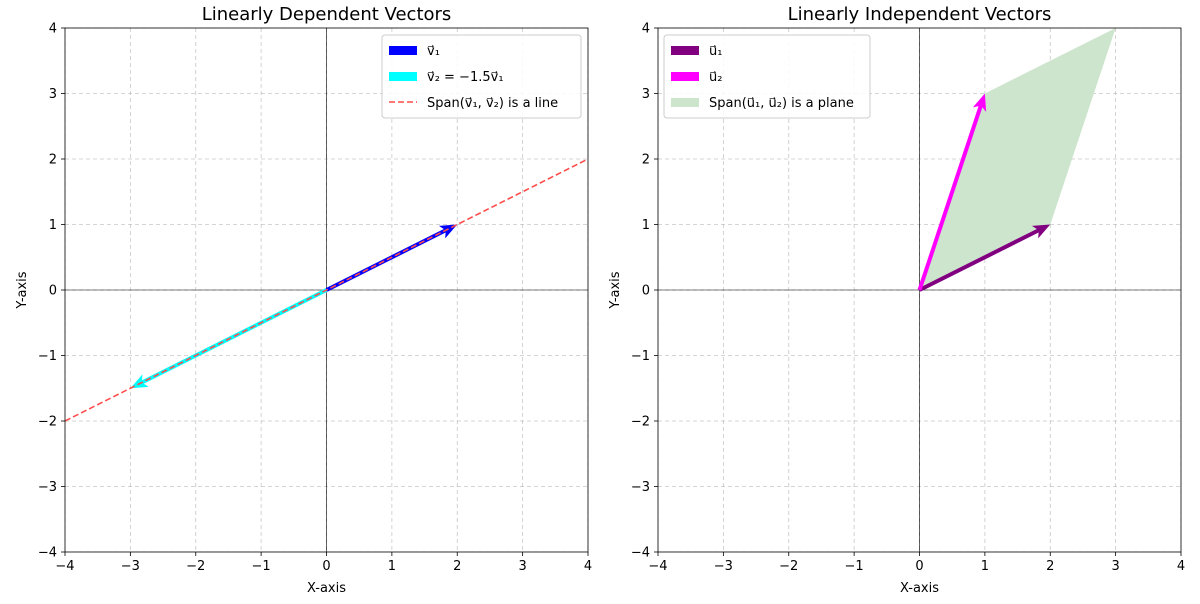 This screenshot has height=604, width=1200. Describe the element at coordinates (715, 77) in the screenshot. I see `legend-label: u⃗₂` at that location.